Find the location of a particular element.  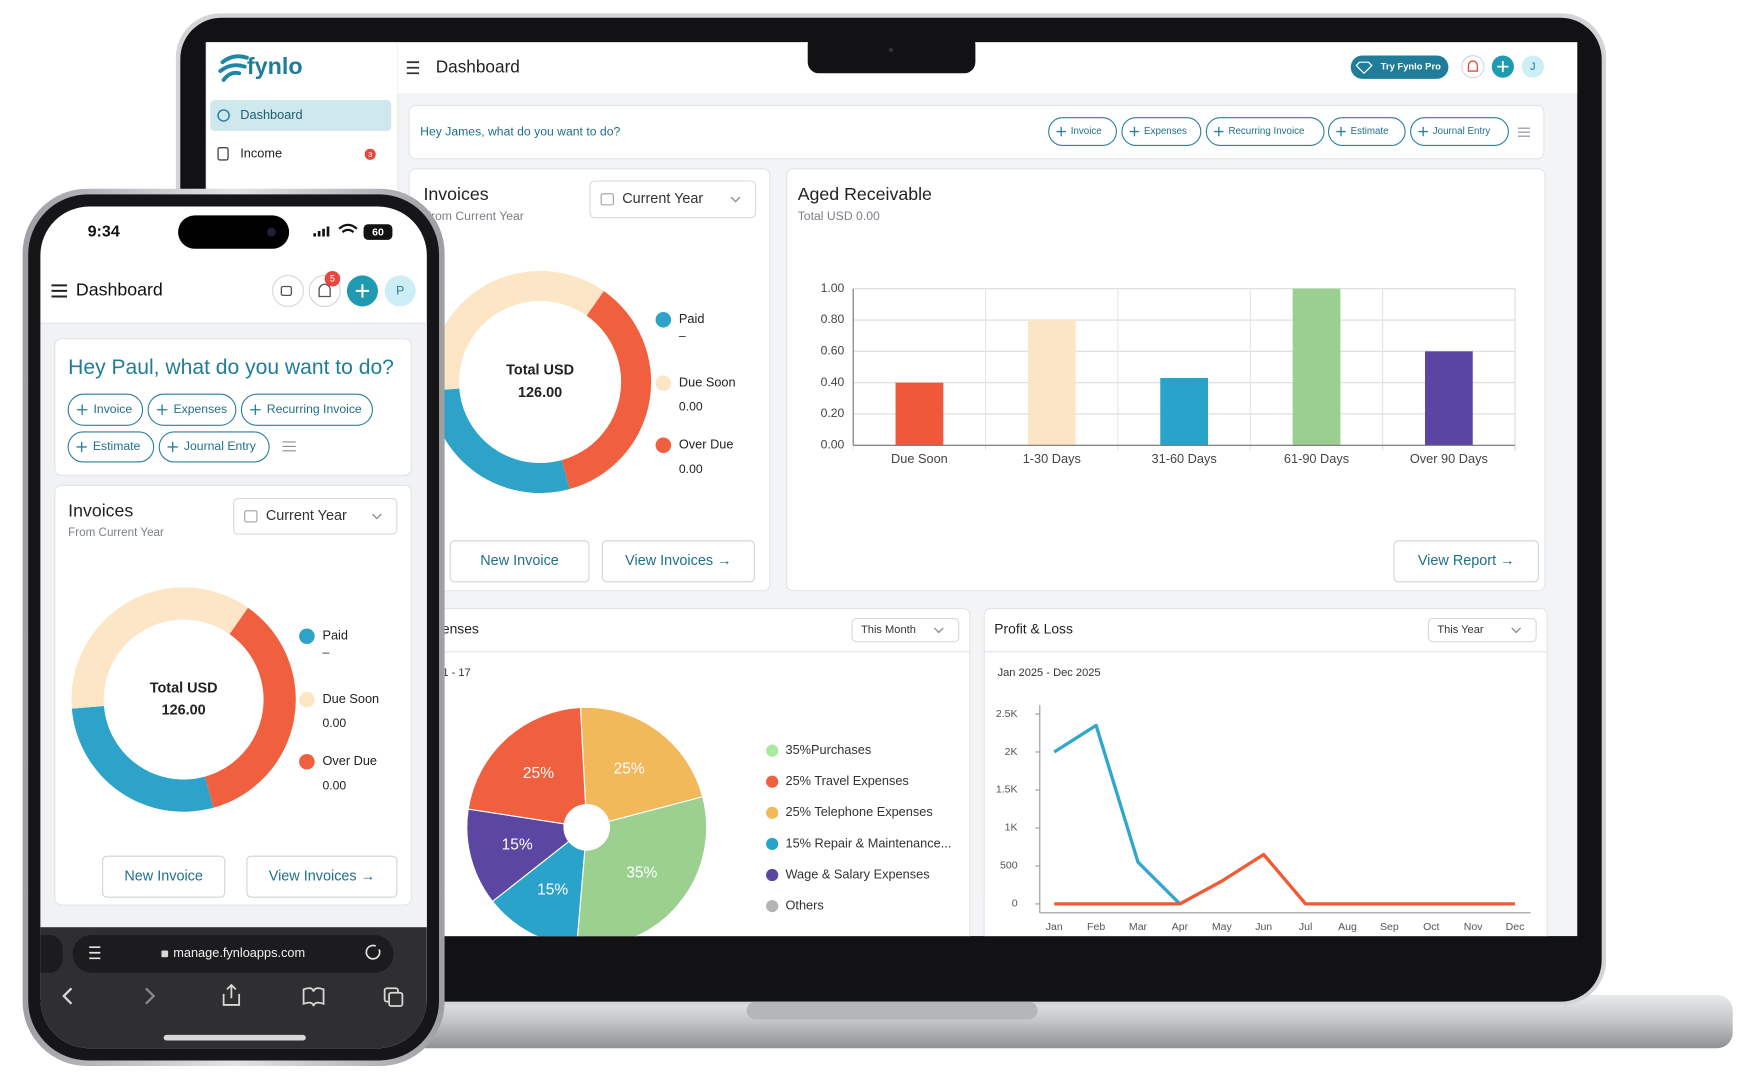

url: manage.fynloapps.com is located at coordinates (239, 952).